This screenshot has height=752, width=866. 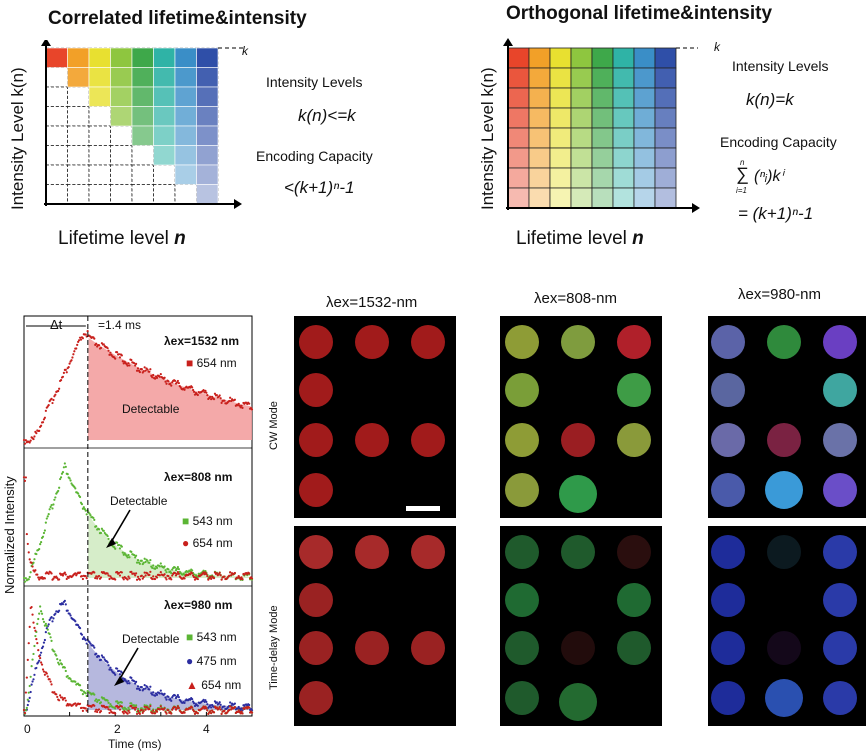 I want to click on correlated-xlabel-text: Lifetime level, so click(x=116, y=238).